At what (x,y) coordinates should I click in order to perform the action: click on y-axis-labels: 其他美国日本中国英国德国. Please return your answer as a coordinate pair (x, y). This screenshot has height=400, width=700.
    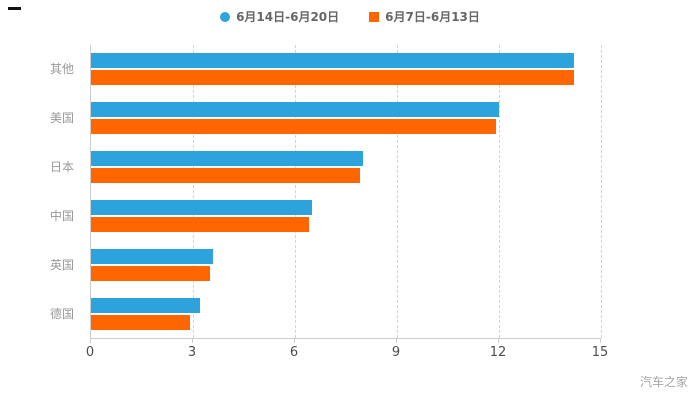
    Looking at the image, I should click on (41, 191).